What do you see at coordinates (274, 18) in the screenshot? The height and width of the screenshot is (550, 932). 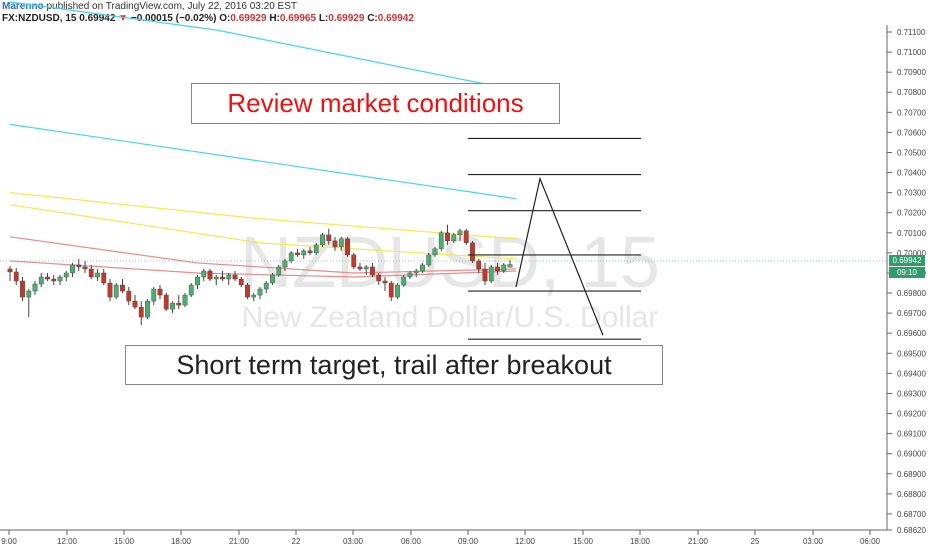 I see `high-label: H:` at bounding box center [274, 18].